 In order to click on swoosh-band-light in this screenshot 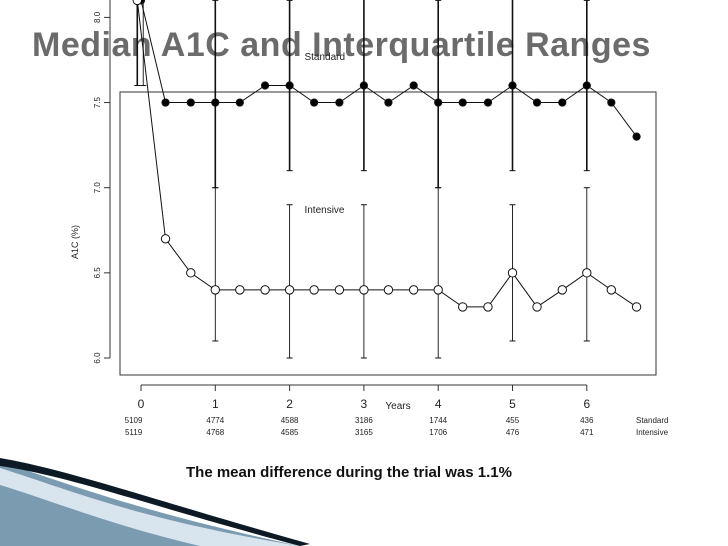, I will do `click(150, 504)`.